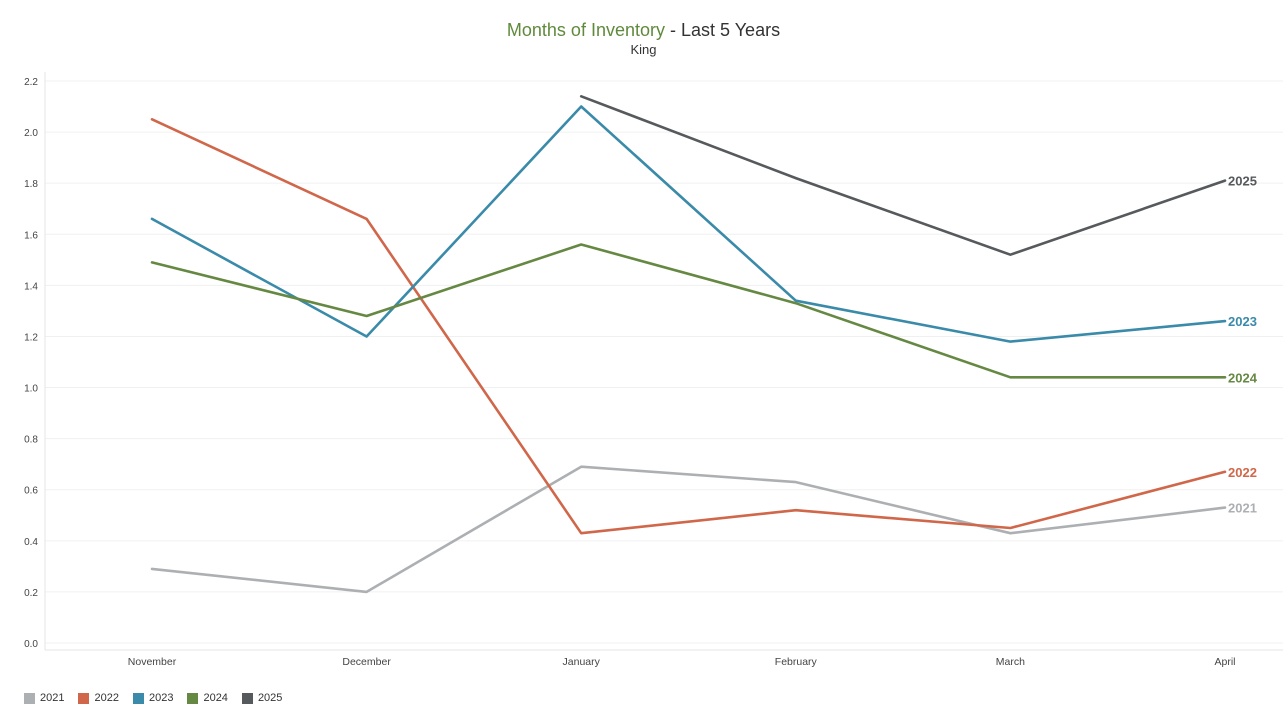 The width and height of the screenshot is (1287, 717). What do you see at coordinates (643, 49) in the screenshot?
I see `chart-subtitle: King` at bounding box center [643, 49].